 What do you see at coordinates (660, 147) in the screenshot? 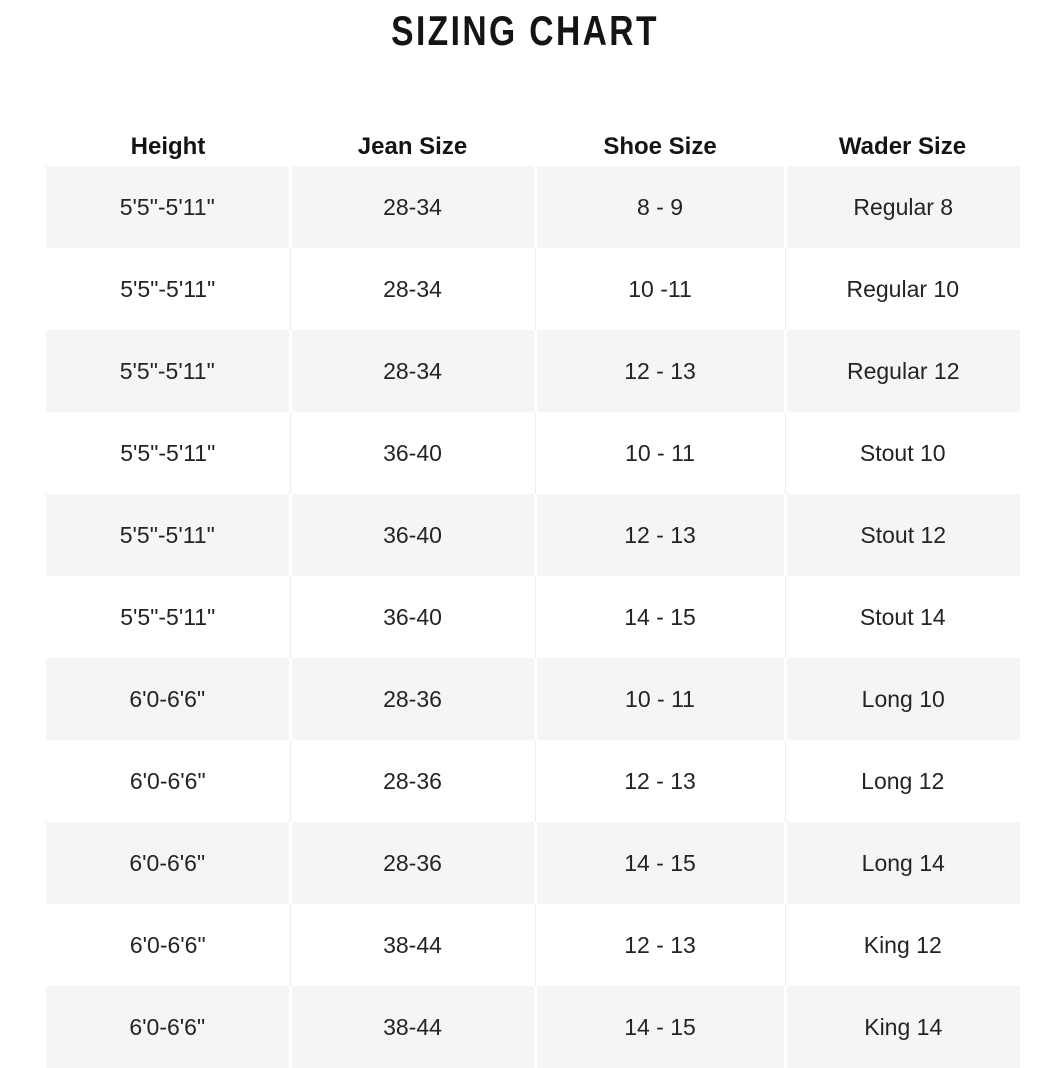
I see `header-shoe-size: Shoe Size` at bounding box center [660, 147].